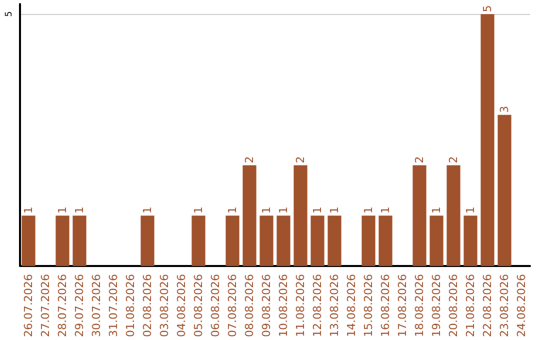 This screenshot has height=340, width=540. What do you see at coordinates (62, 306) in the screenshot?
I see `x-tick-label: 28.07.2026` at bounding box center [62, 306].